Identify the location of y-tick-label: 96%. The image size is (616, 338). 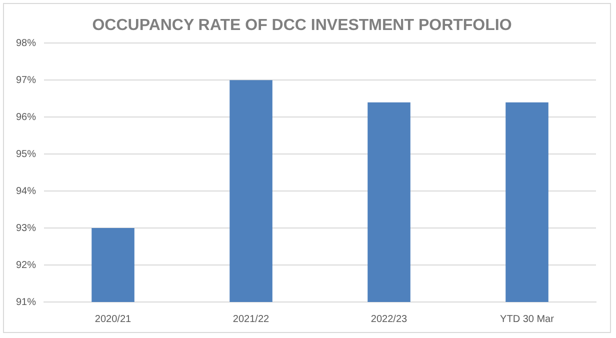
(26, 117).